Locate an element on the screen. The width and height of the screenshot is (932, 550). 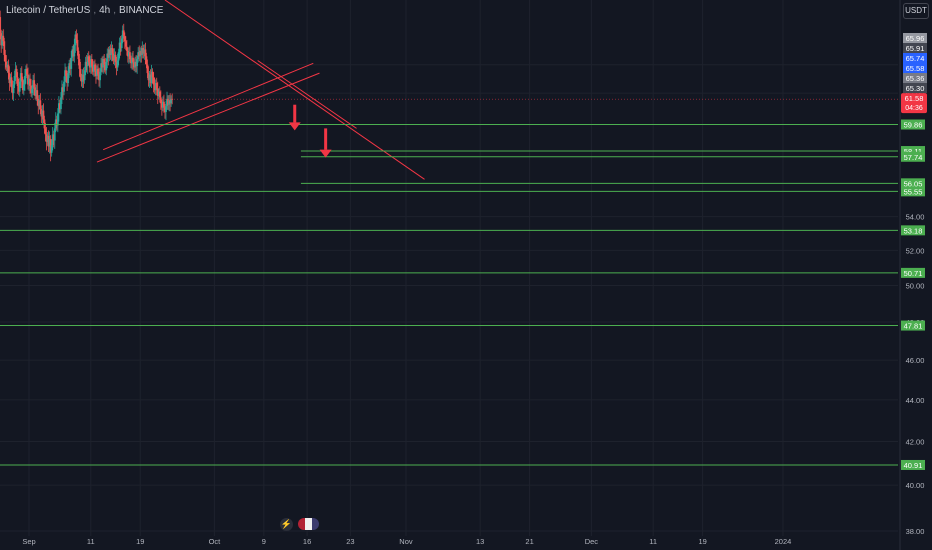
x-tick-label: Oct is located at coordinates (215, 541).